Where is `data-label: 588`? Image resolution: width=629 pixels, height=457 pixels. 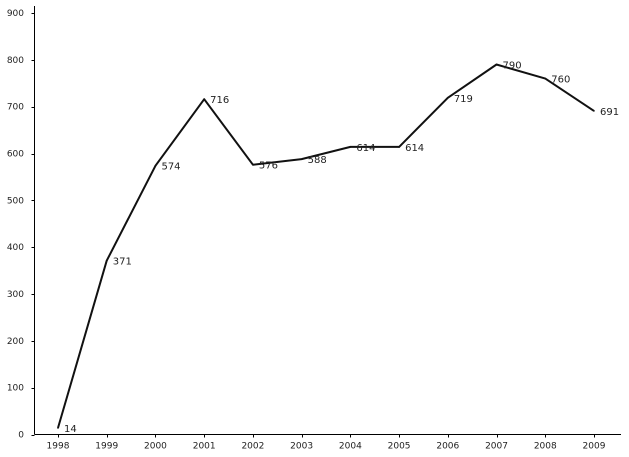 data-label: 588 is located at coordinates (317, 160).